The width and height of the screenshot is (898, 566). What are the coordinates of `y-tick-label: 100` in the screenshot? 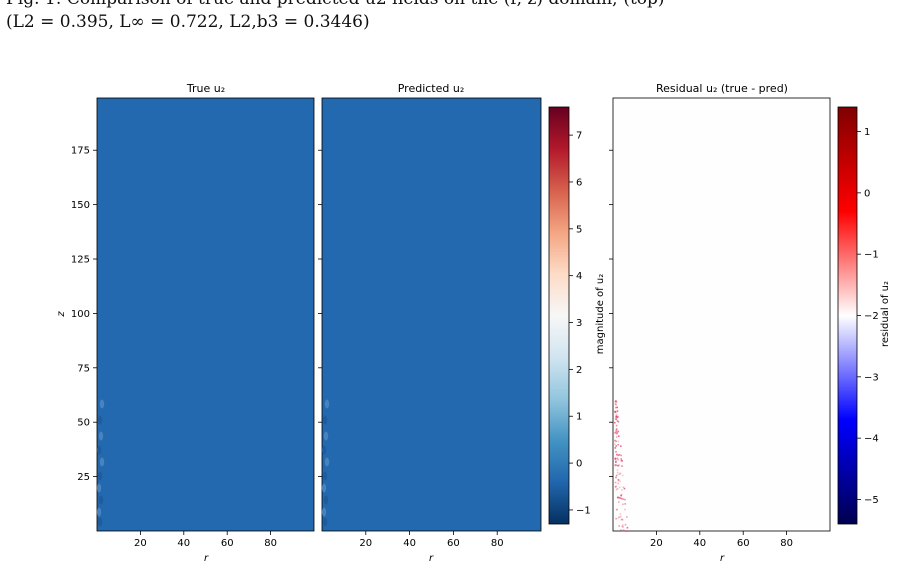 It's located at (80, 314).